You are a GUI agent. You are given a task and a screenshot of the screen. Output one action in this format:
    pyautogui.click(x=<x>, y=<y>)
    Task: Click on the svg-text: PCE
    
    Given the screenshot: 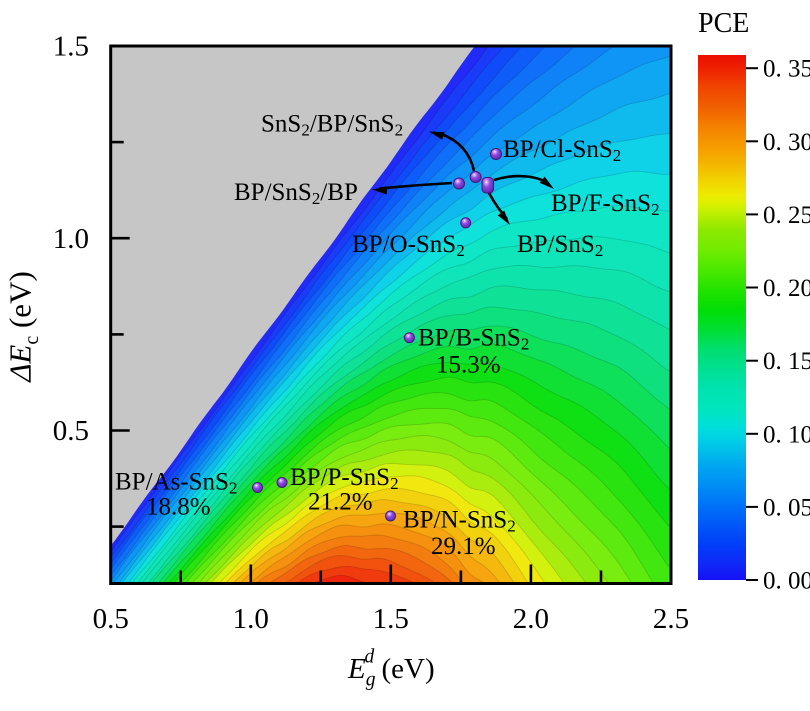 What is the action you would take?
    pyautogui.click(x=723, y=23)
    